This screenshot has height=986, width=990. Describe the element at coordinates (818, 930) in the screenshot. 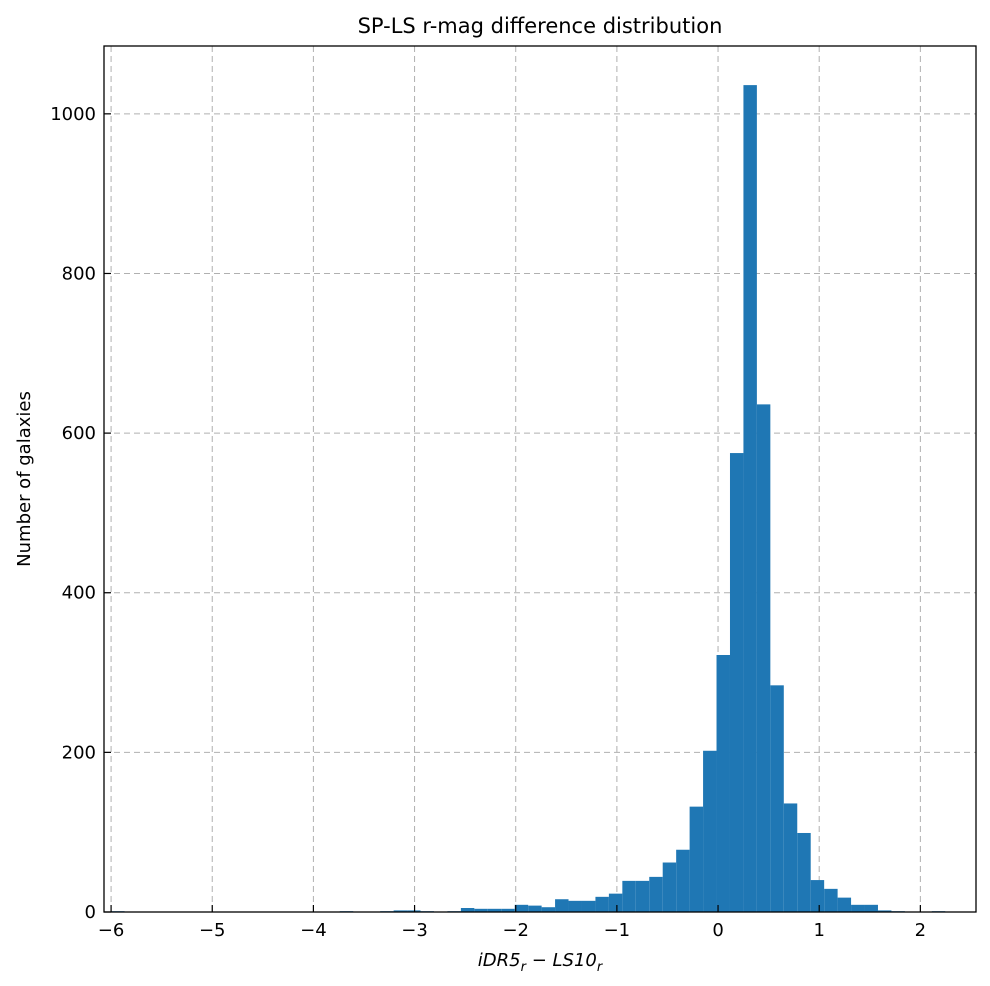

I see `x-tick-label: 1` at that location.